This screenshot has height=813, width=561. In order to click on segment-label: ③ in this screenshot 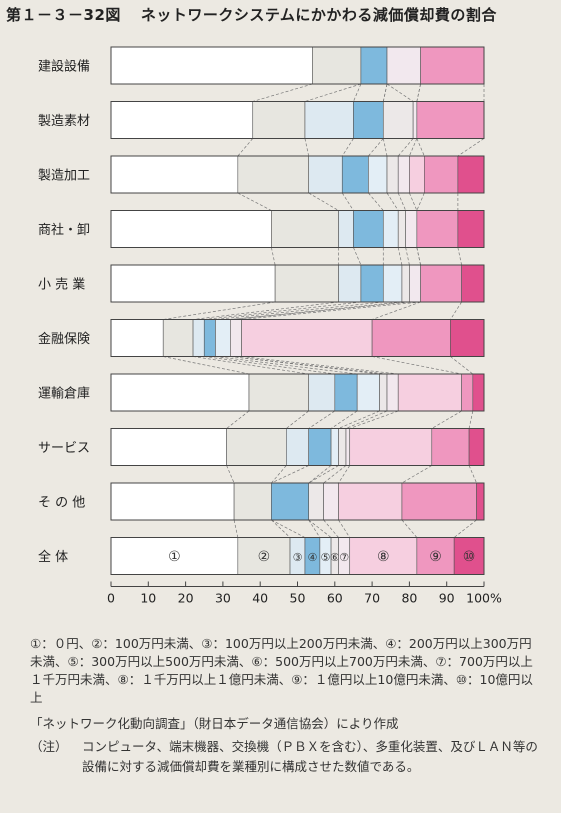, I will do `click(298, 557)`.